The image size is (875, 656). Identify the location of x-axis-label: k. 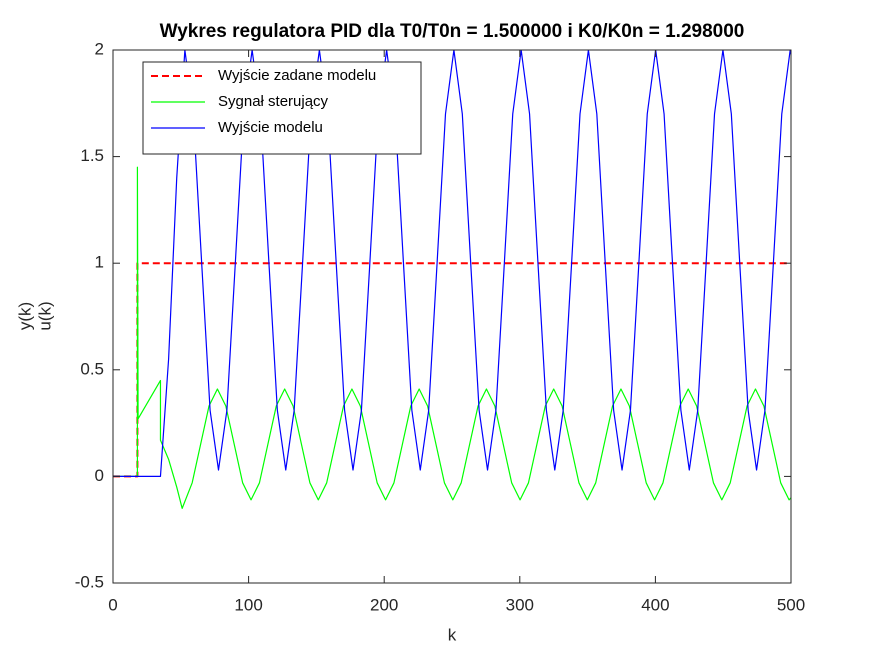
(452, 634).